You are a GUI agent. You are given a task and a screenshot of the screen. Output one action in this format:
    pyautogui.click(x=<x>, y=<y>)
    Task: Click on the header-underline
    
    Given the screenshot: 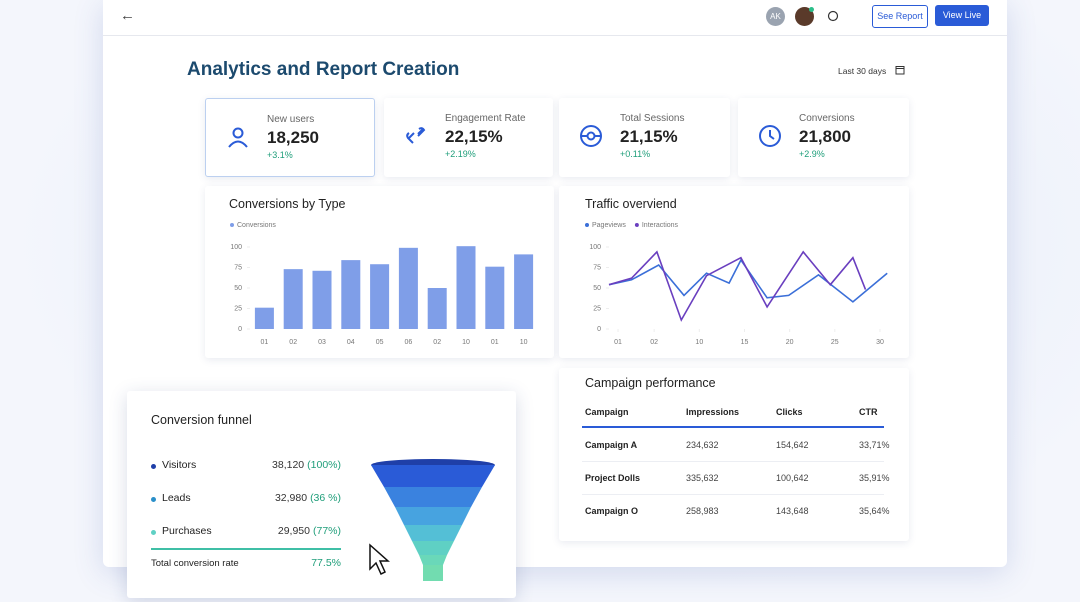 What is the action you would take?
    pyautogui.click(x=733, y=427)
    